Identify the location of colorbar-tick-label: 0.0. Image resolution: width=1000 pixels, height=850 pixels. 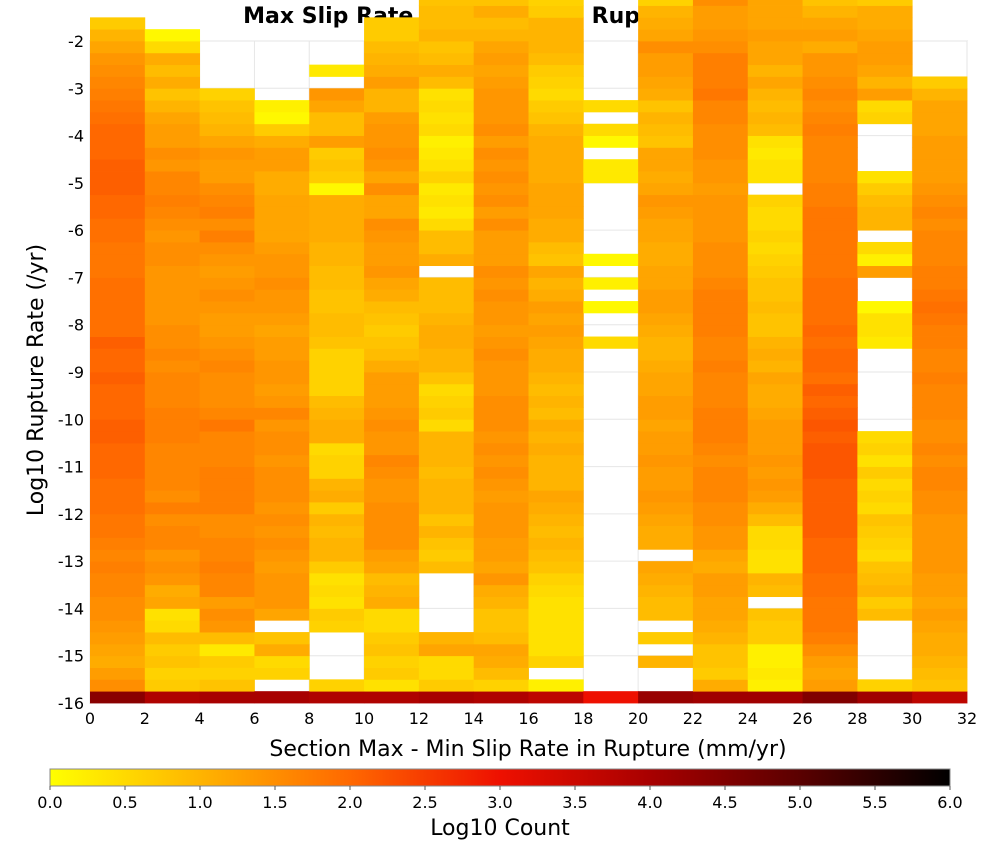
(49, 802).